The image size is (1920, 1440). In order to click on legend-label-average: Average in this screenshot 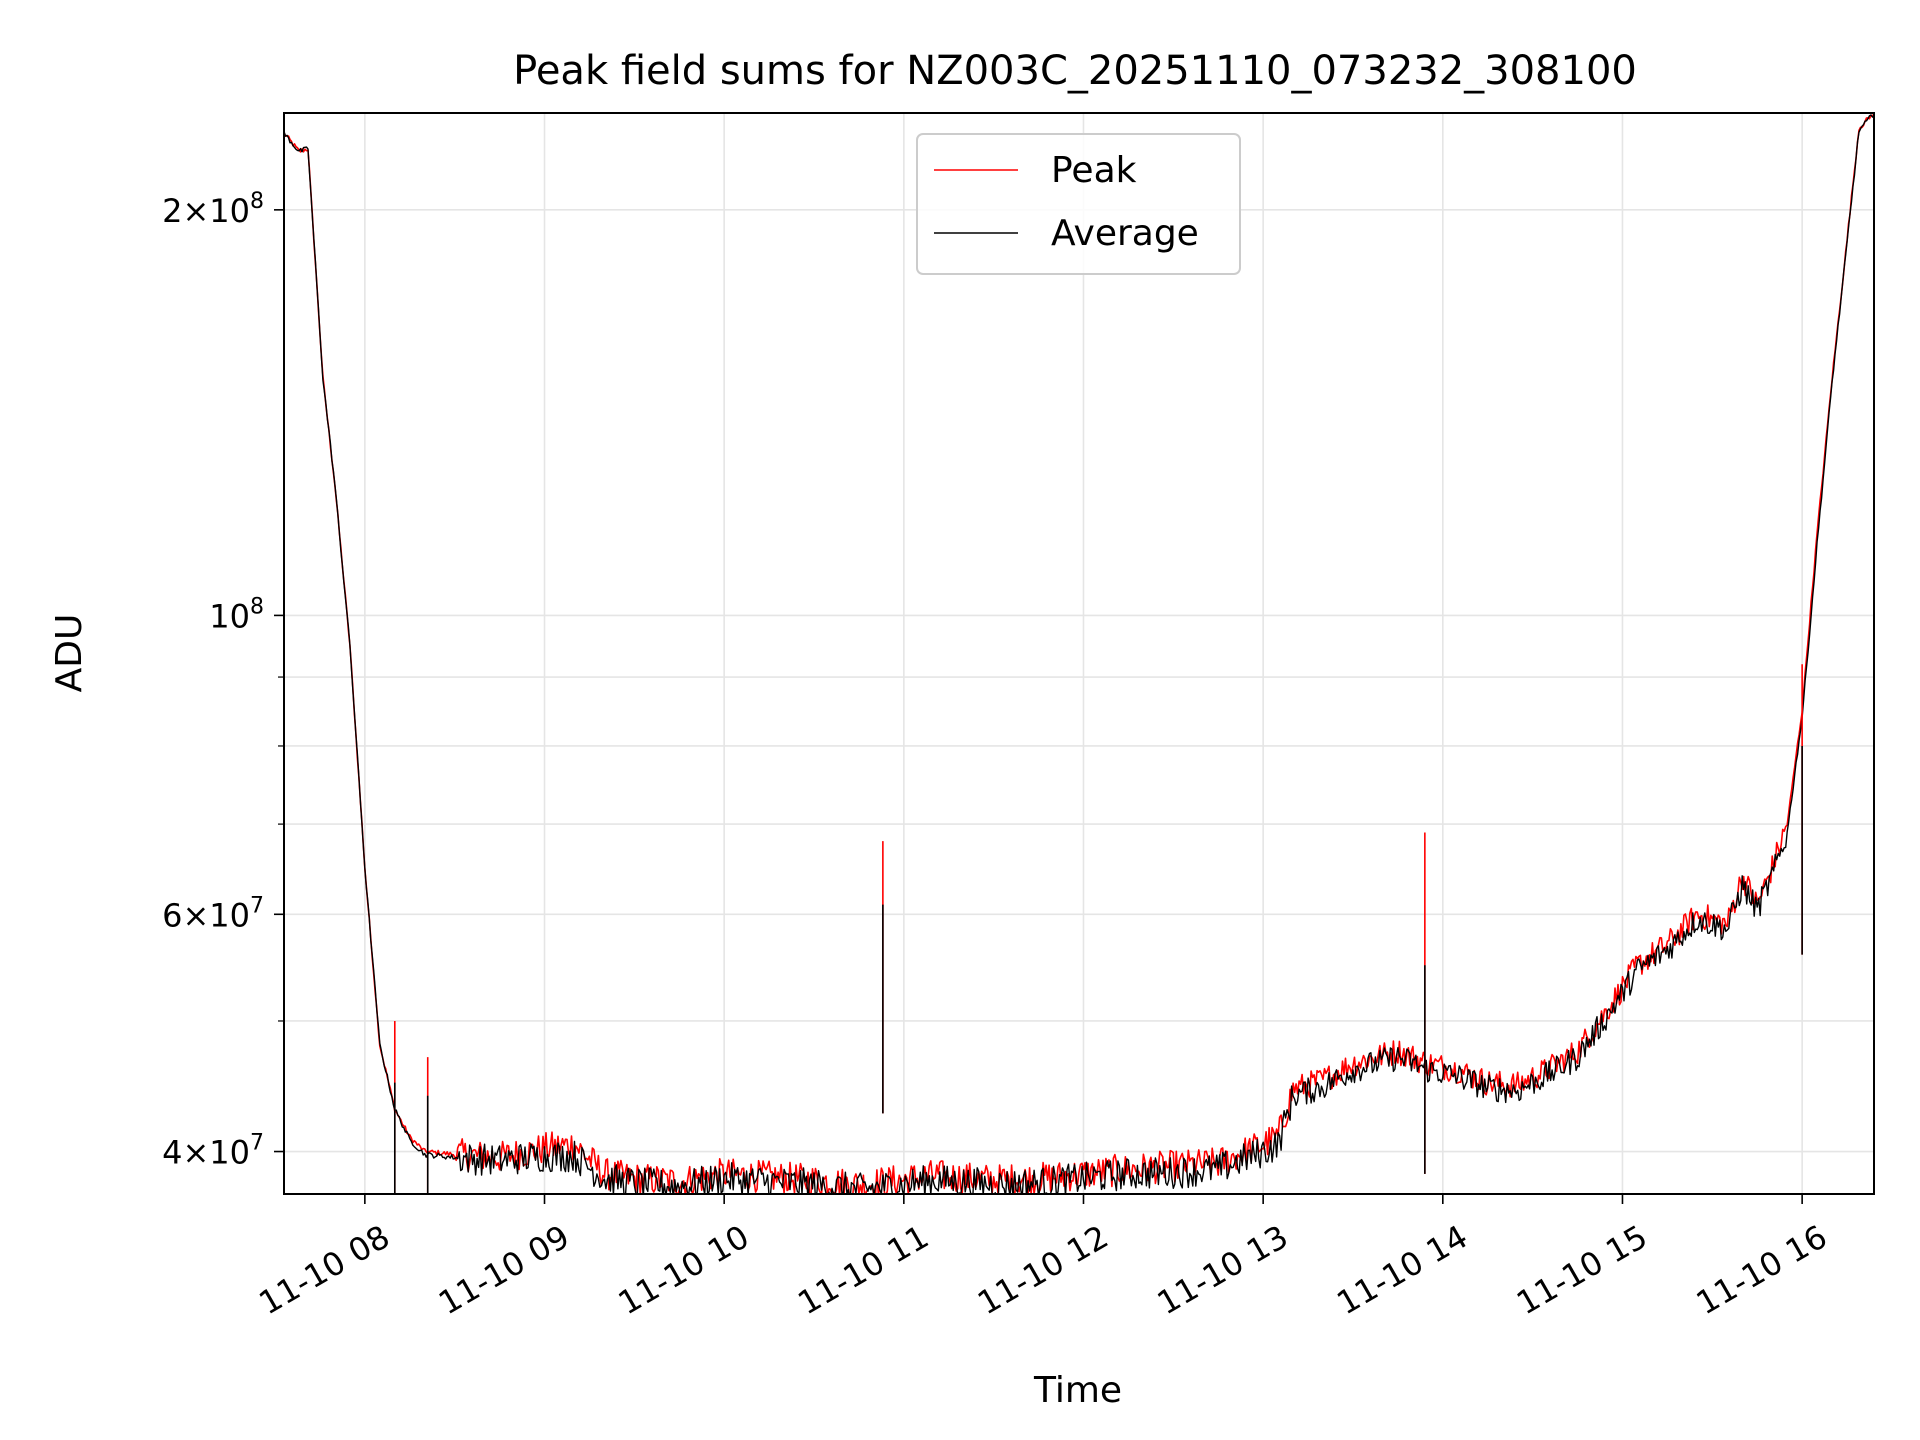, I will do `click(1125, 233)`.